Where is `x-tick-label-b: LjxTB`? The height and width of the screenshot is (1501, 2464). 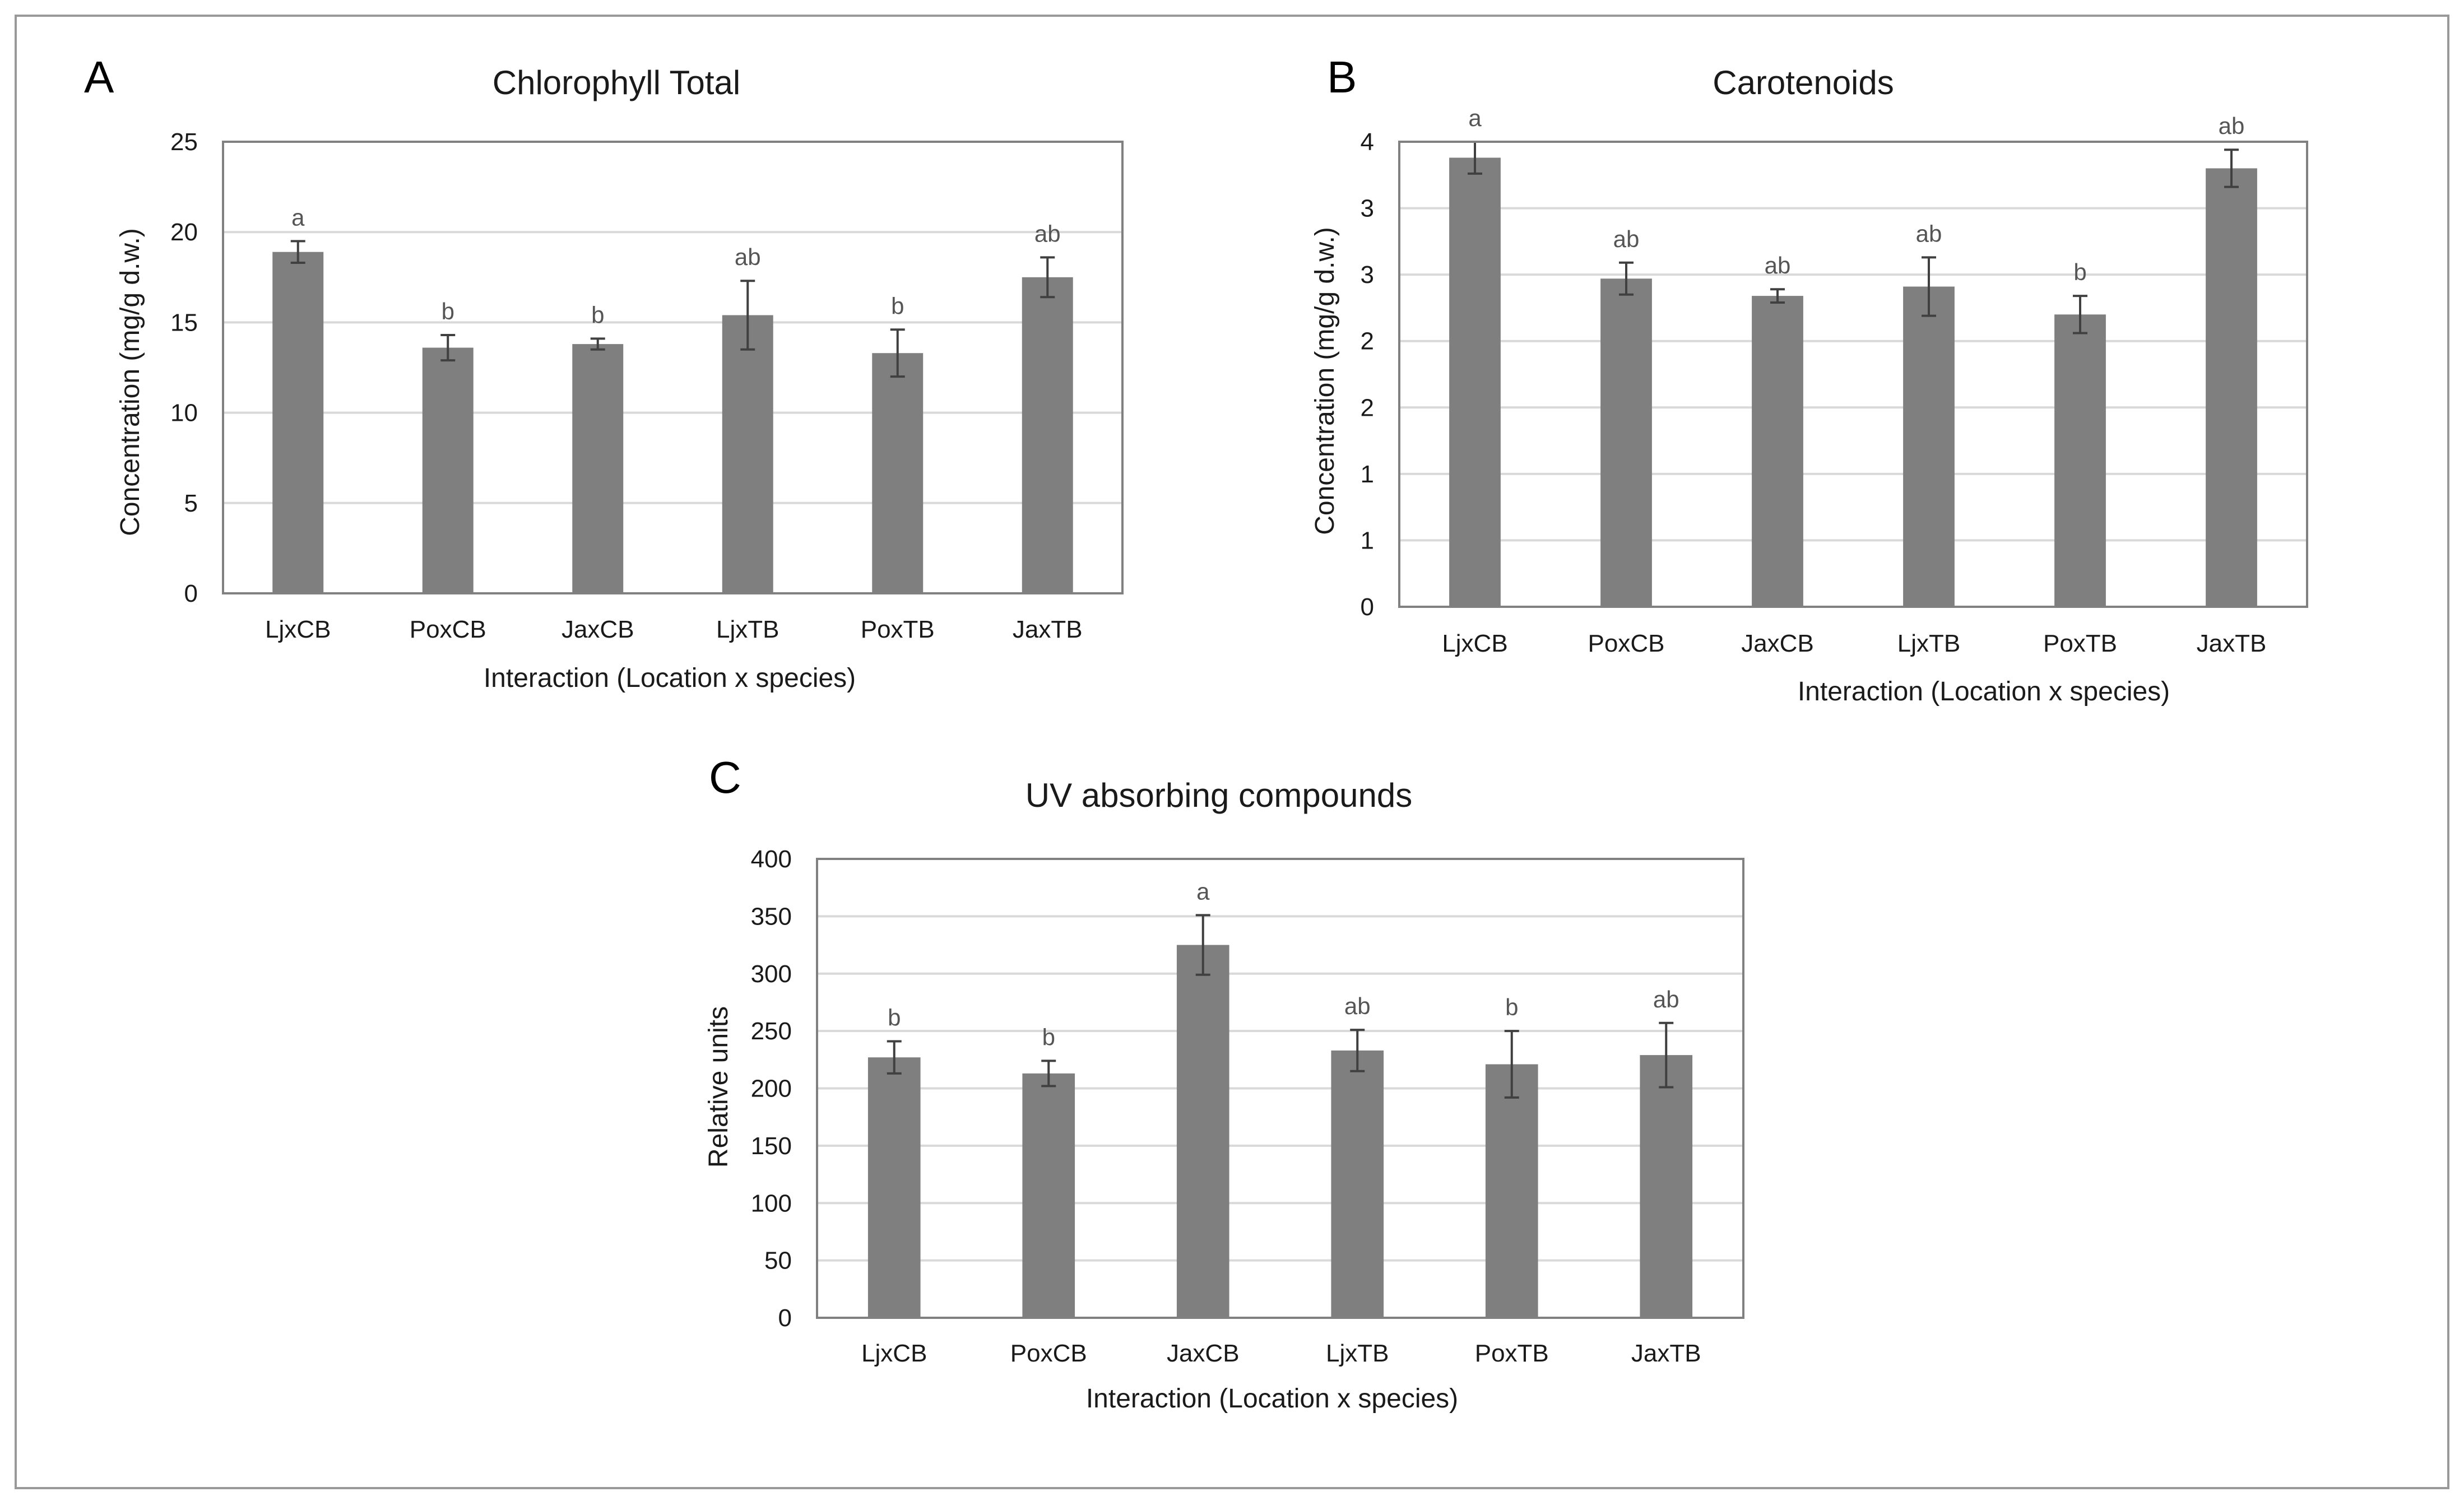
x-tick-label-b: LjxTB is located at coordinates (1928, 643).